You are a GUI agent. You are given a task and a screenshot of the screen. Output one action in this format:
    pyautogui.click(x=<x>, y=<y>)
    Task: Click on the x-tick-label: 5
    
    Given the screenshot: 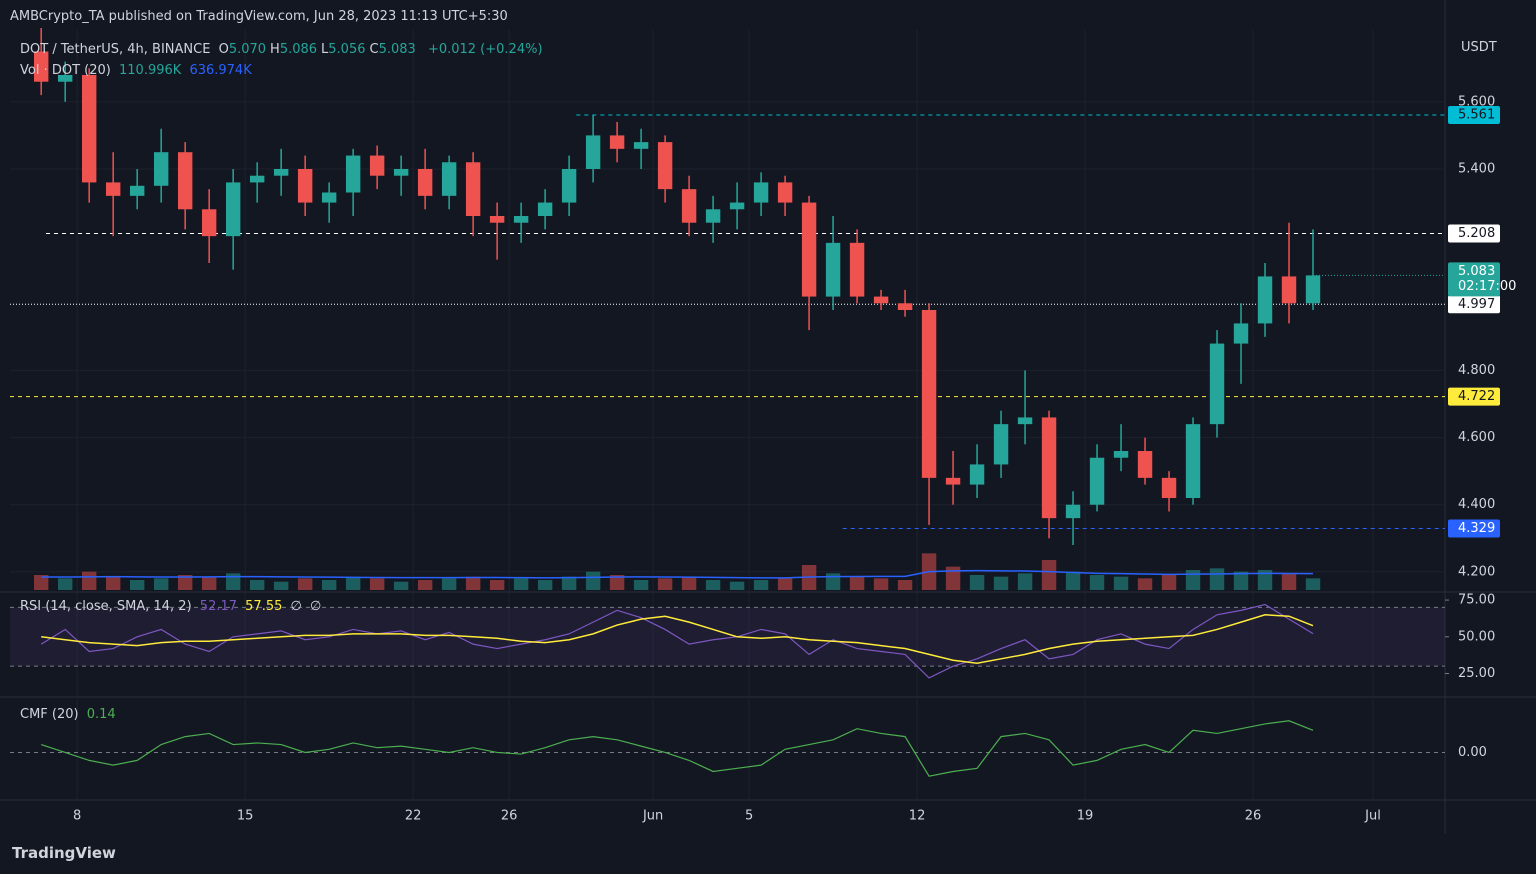 What is the action you would take?
    pyautogui.click(x=749, y=816)
    